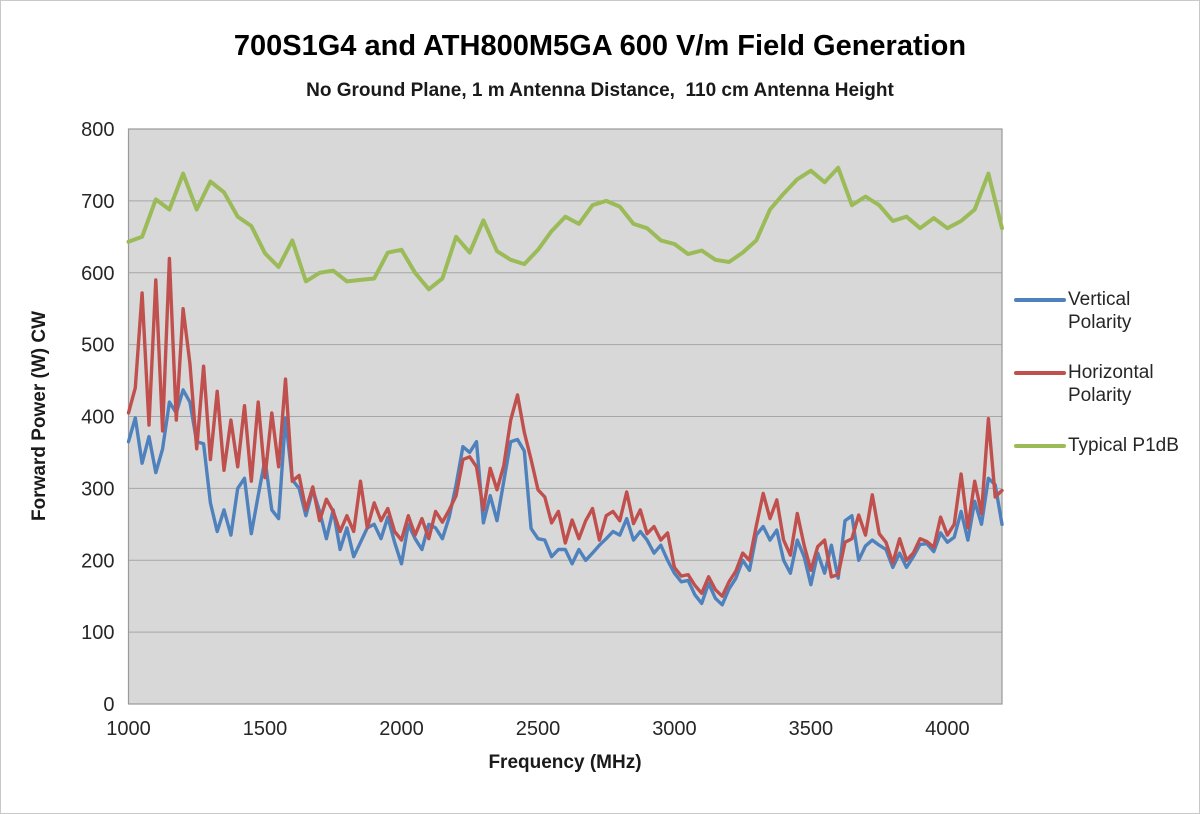 The width and height of the screenshot is (1200, 814). I want to click on x-tick-label: 3500, so click(811, 729).